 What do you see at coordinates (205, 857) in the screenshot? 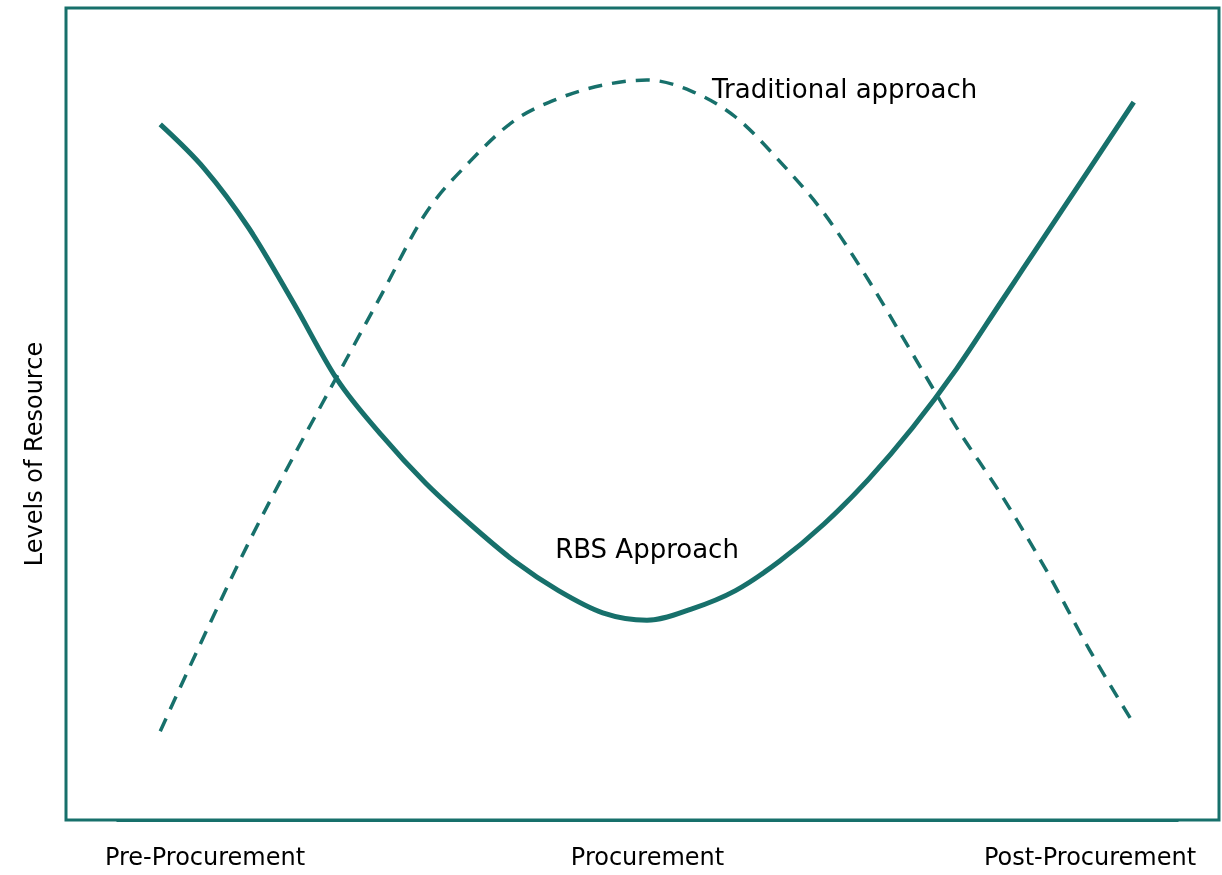
I see `x-tick-label: Pre-Procurement` at bounding box center [205, 857].